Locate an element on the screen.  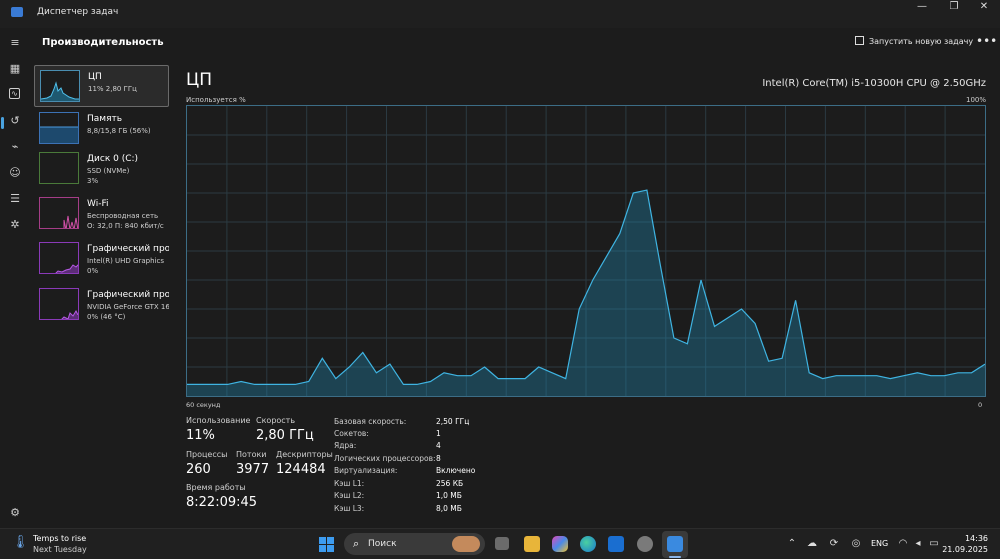
search-placeholder: Поиск is located at coordinates (382, 544).